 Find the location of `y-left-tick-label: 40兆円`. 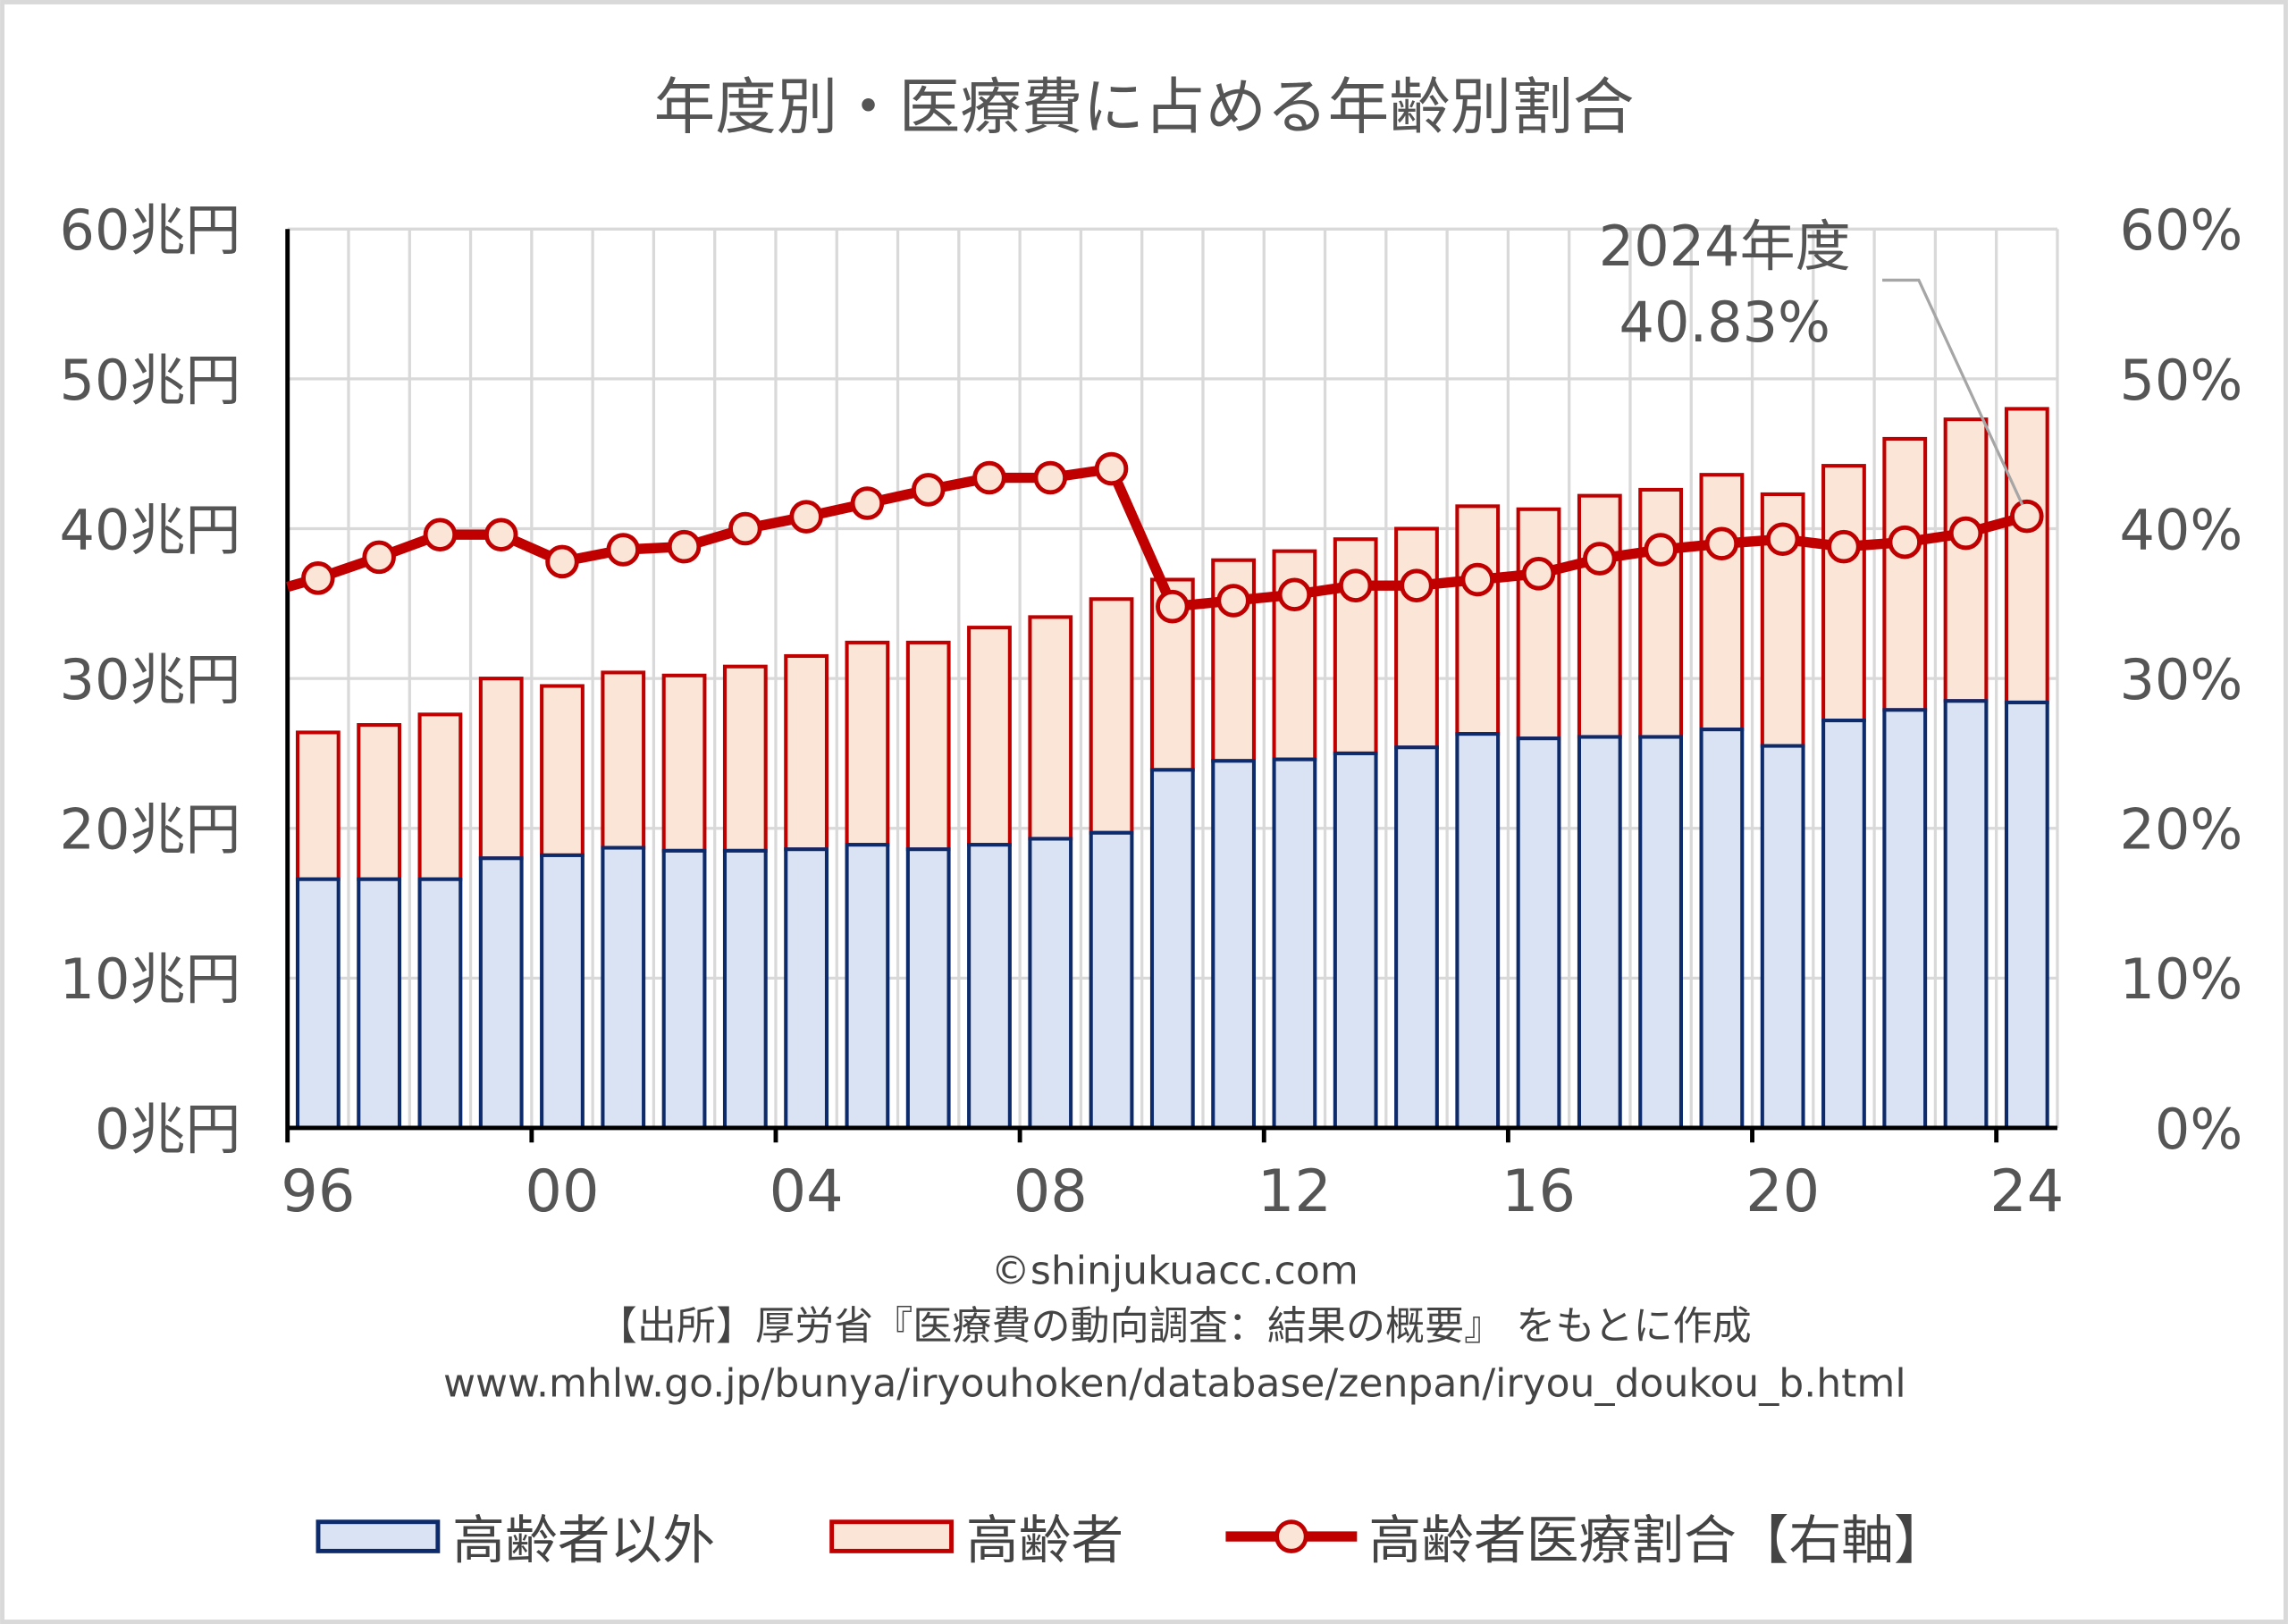

y-left-tick-label: 40兆円 is located at coordinates (151, 529).